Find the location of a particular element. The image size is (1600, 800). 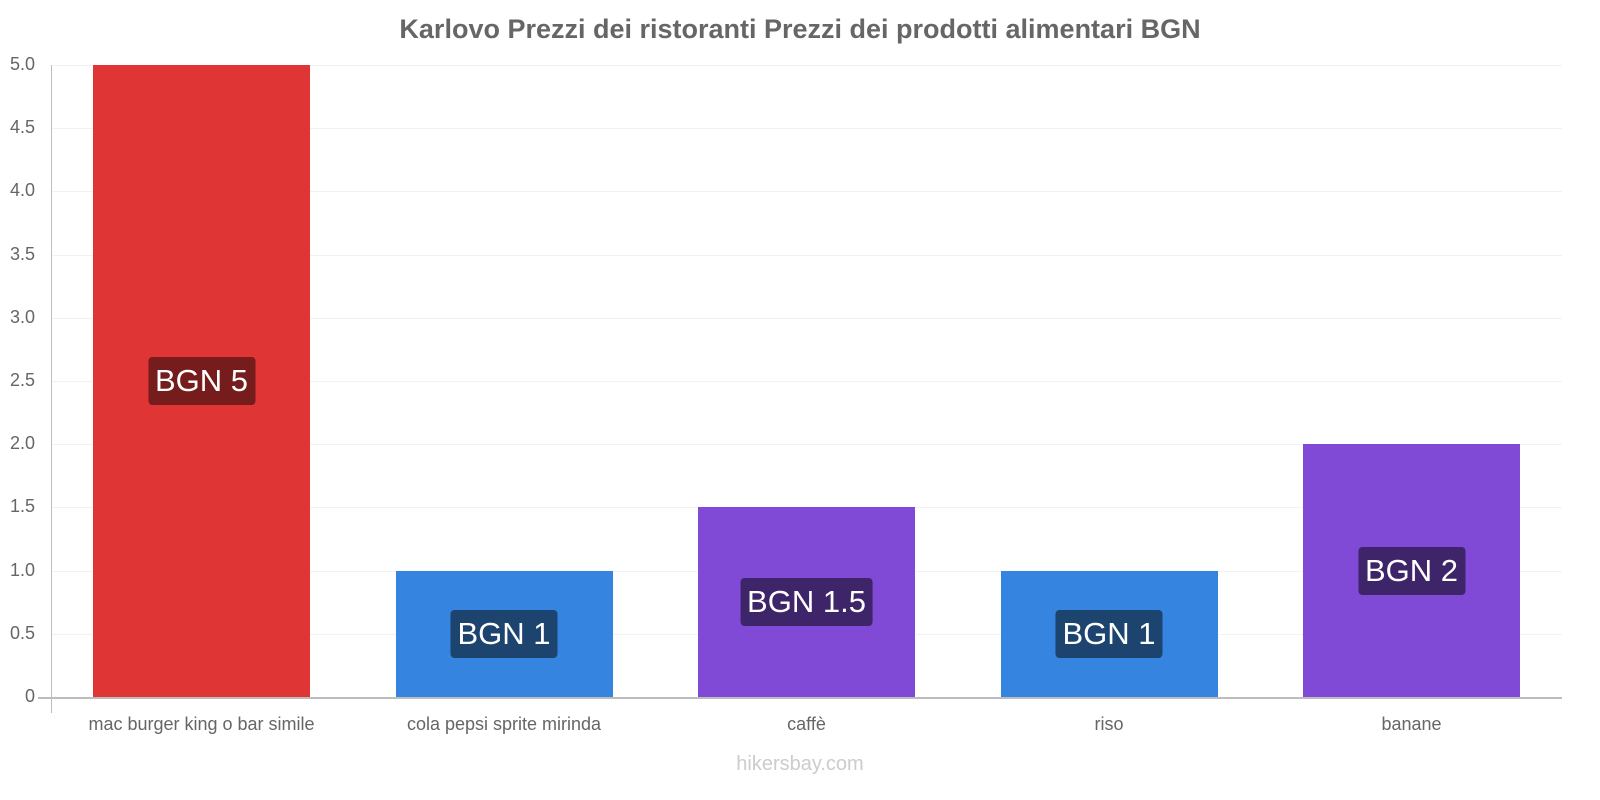

footer-watermark: hikersbay.com is located at coordinates (800, 764).